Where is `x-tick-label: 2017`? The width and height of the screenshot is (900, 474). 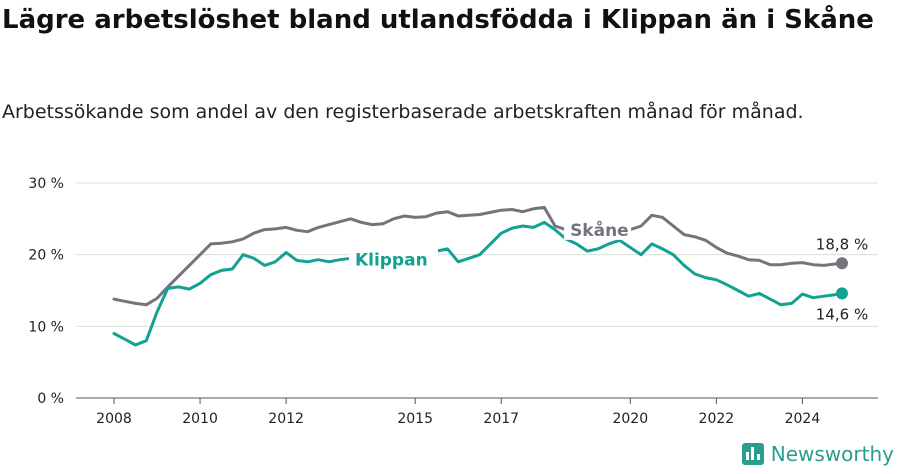 x-tick-label: 2017 is located at coordinates (501, 419).